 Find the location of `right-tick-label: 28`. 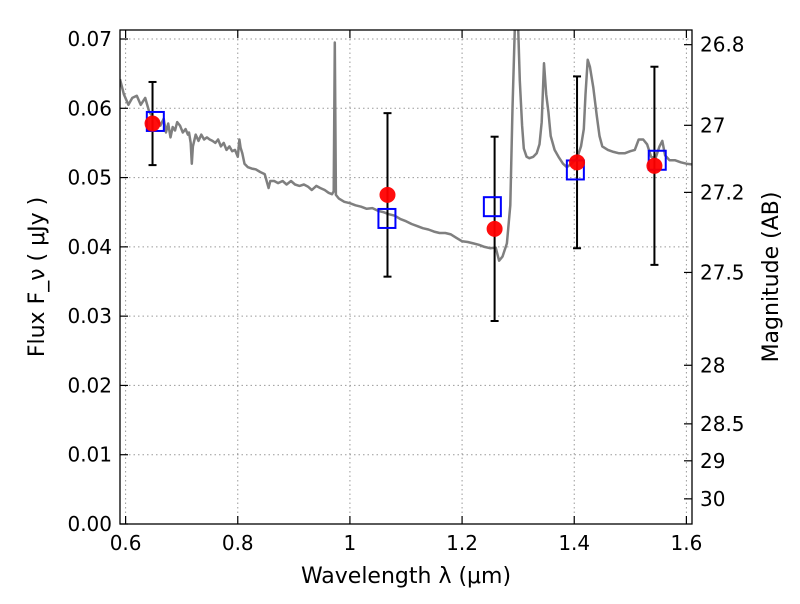

right-tick-label: 28 is located at coordinates (712, 365).